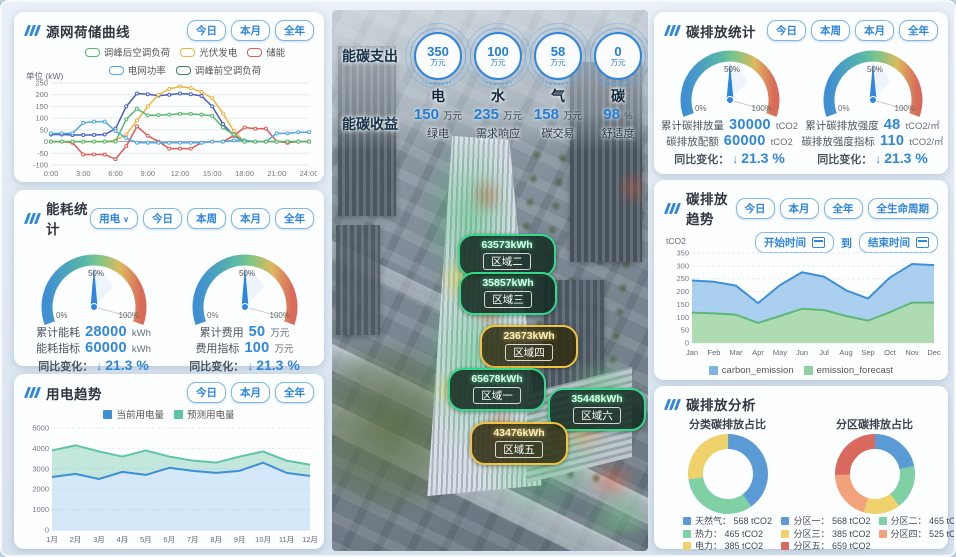 This screenshot has height=557, width=956. I want to click on time-filter-group: 今日 本月 全年, so click(250, 392).